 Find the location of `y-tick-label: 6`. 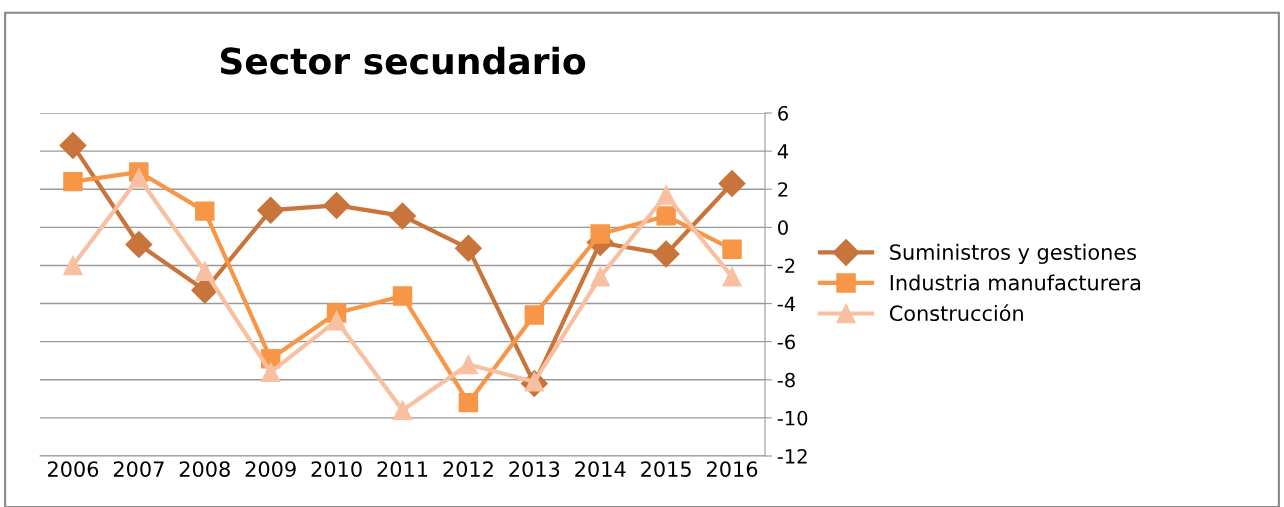

y-tick-label: 6 is located at coordinates (783, 113).